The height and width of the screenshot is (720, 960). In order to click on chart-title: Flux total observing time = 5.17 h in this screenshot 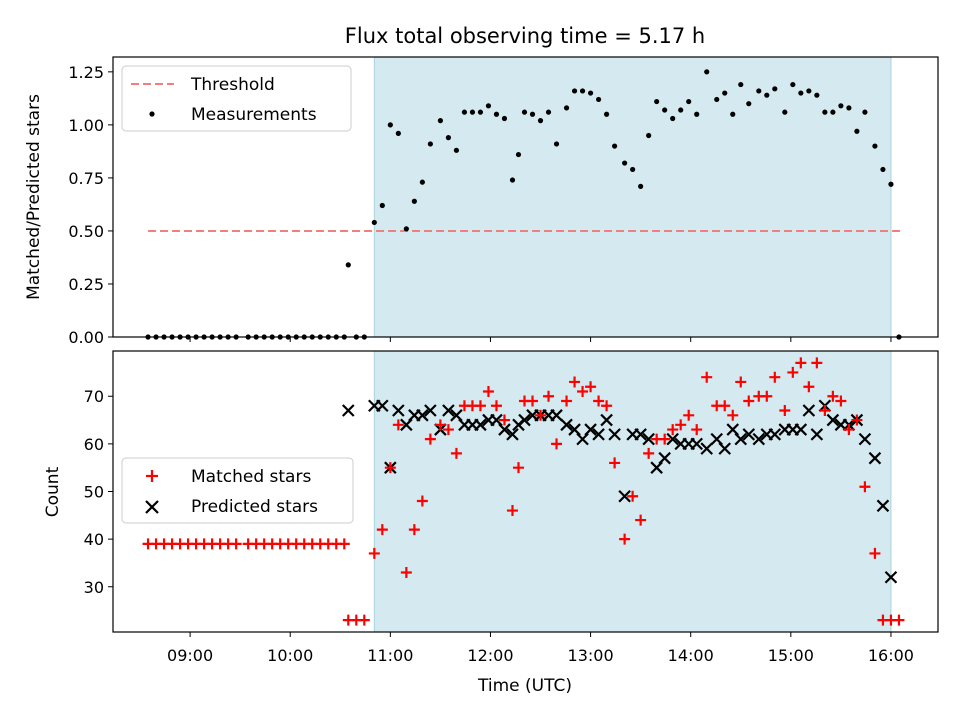, I will do `click(525, 36)`.